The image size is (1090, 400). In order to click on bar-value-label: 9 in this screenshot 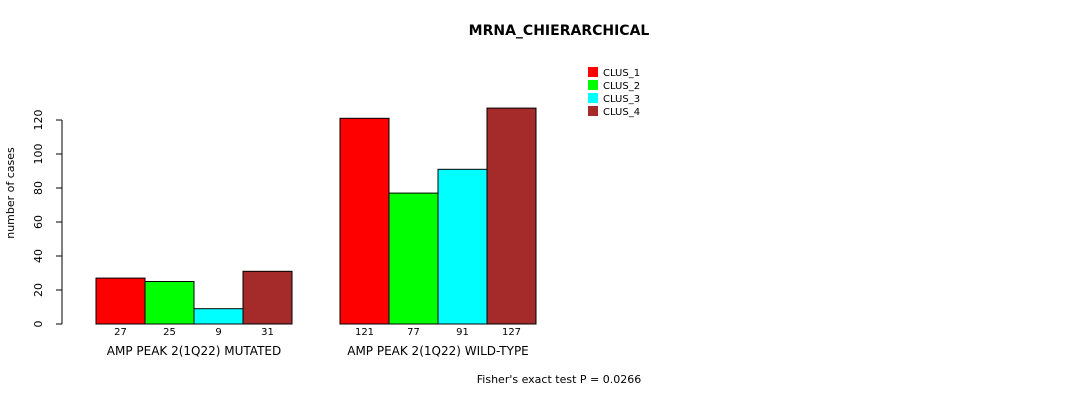, I will do `click(218, 332)`.